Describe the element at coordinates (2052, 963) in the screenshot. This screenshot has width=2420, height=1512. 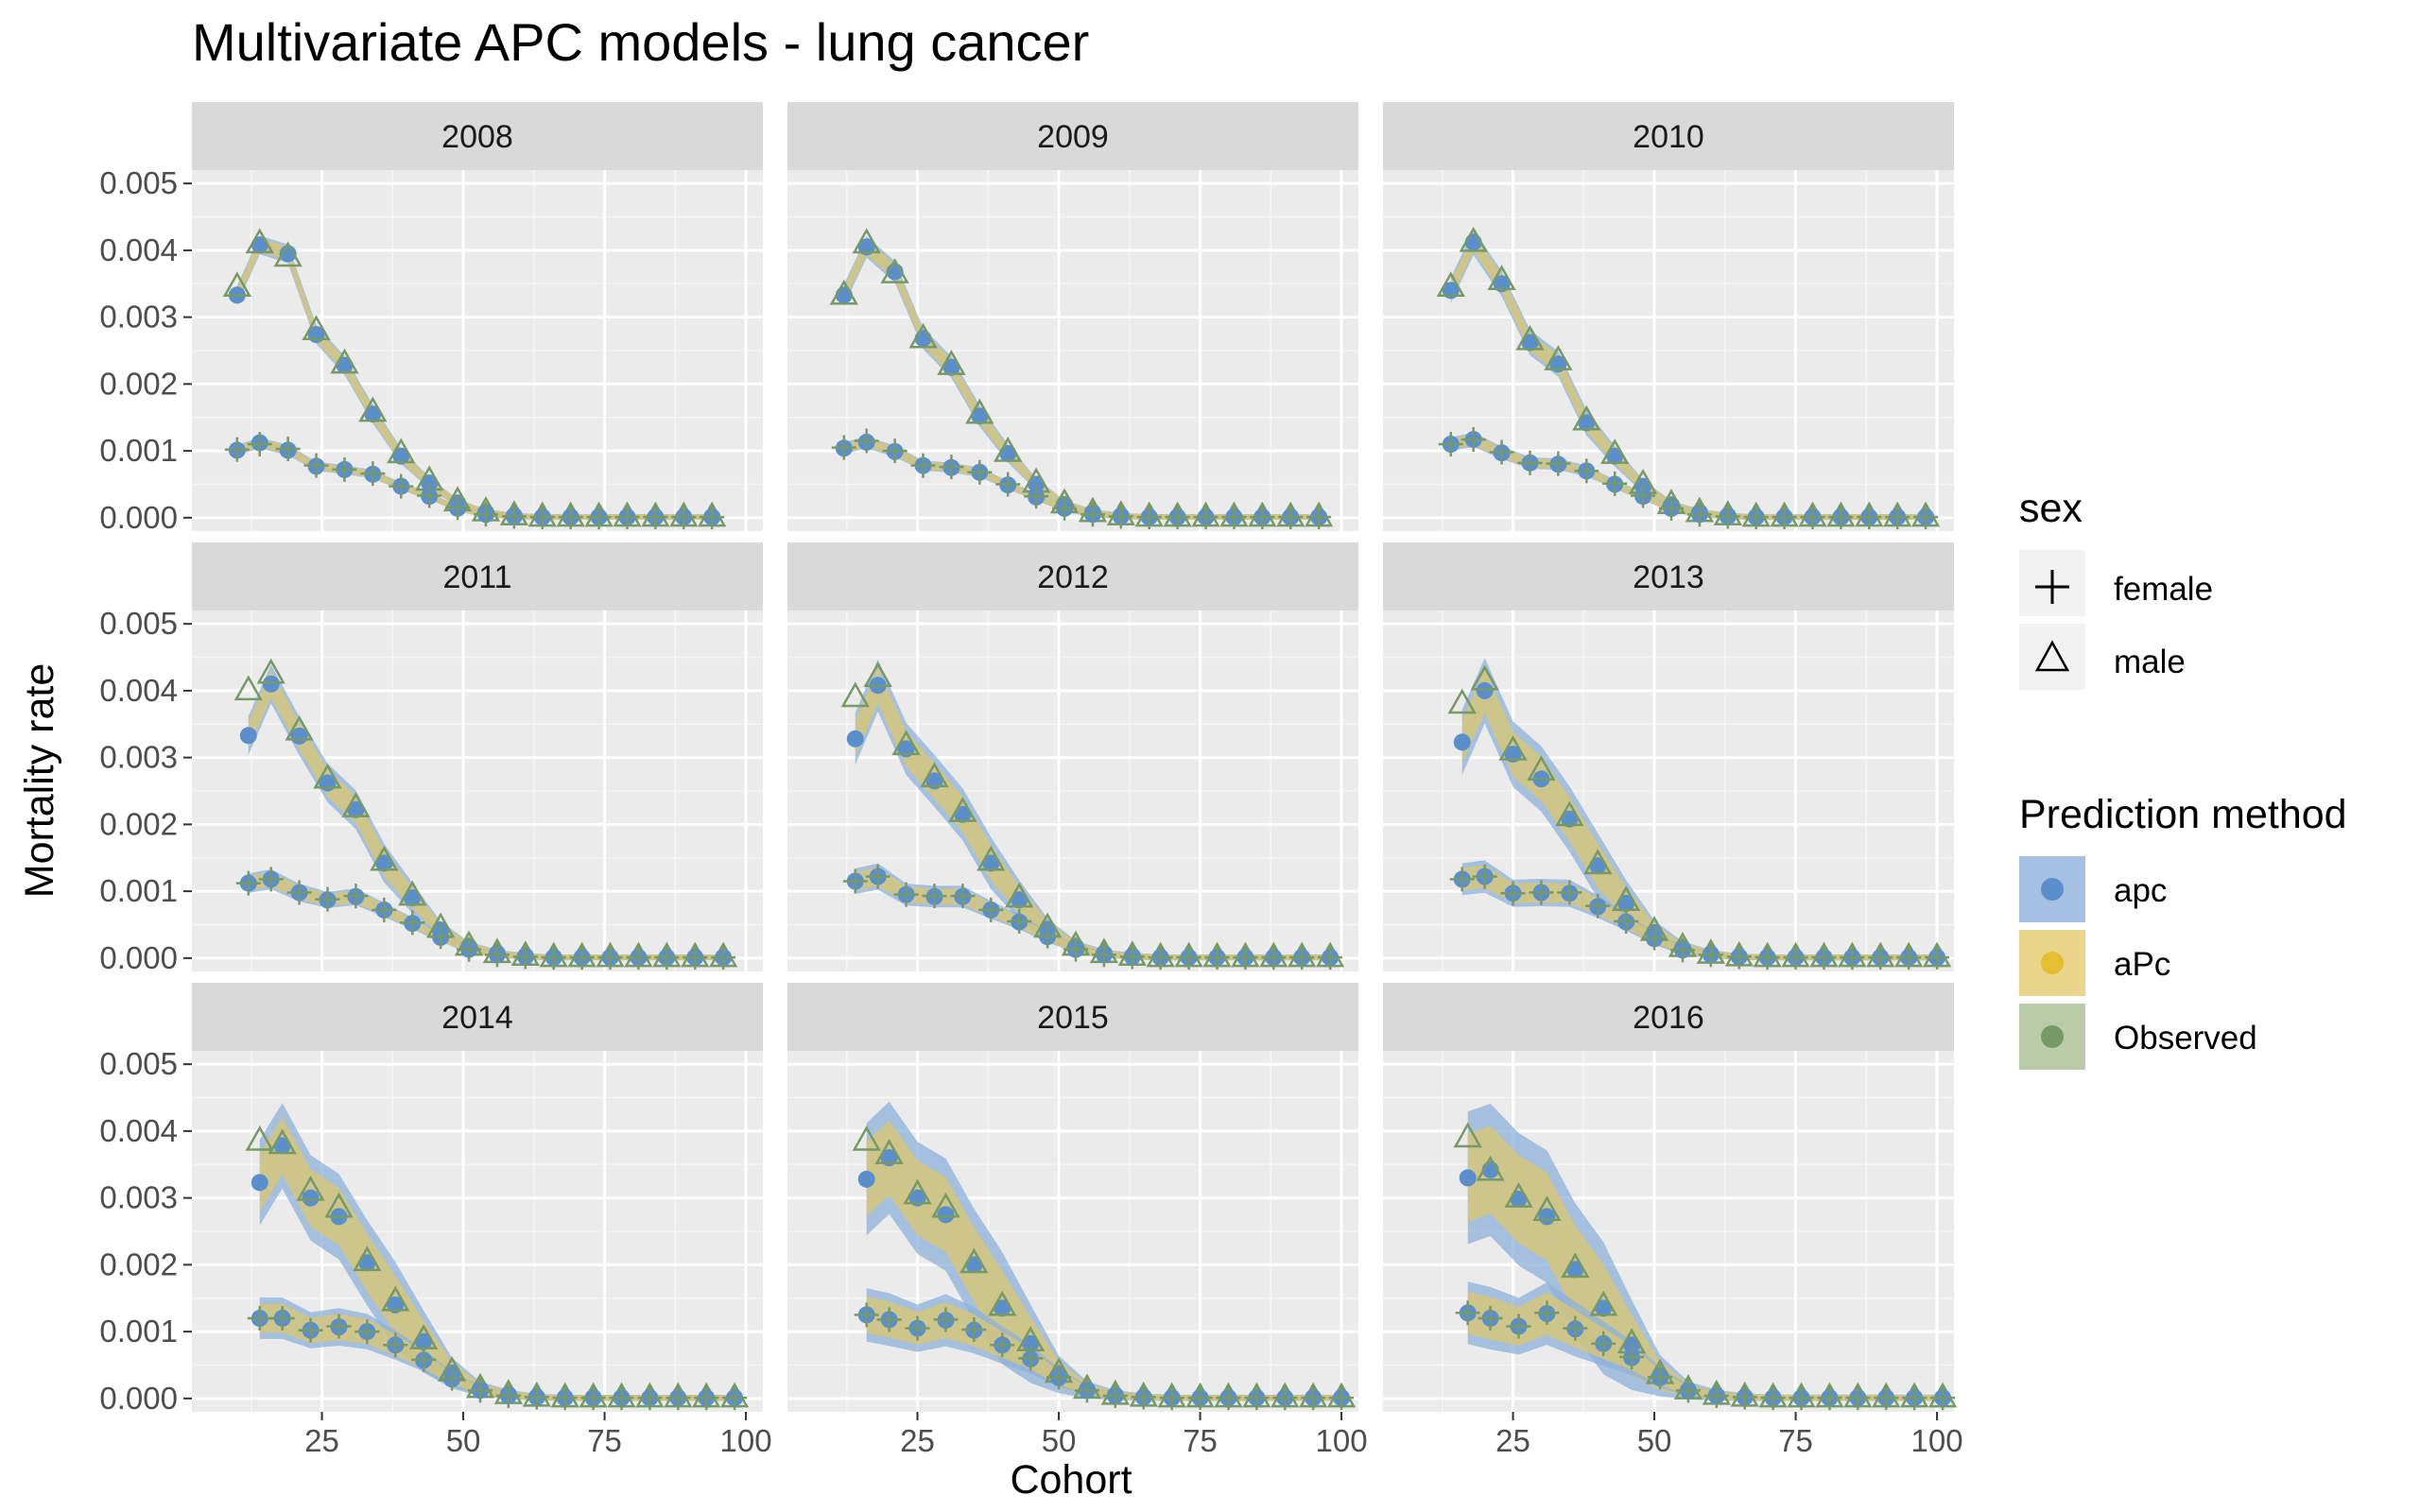
I see `legend-dot-aPc-icon` at that location.